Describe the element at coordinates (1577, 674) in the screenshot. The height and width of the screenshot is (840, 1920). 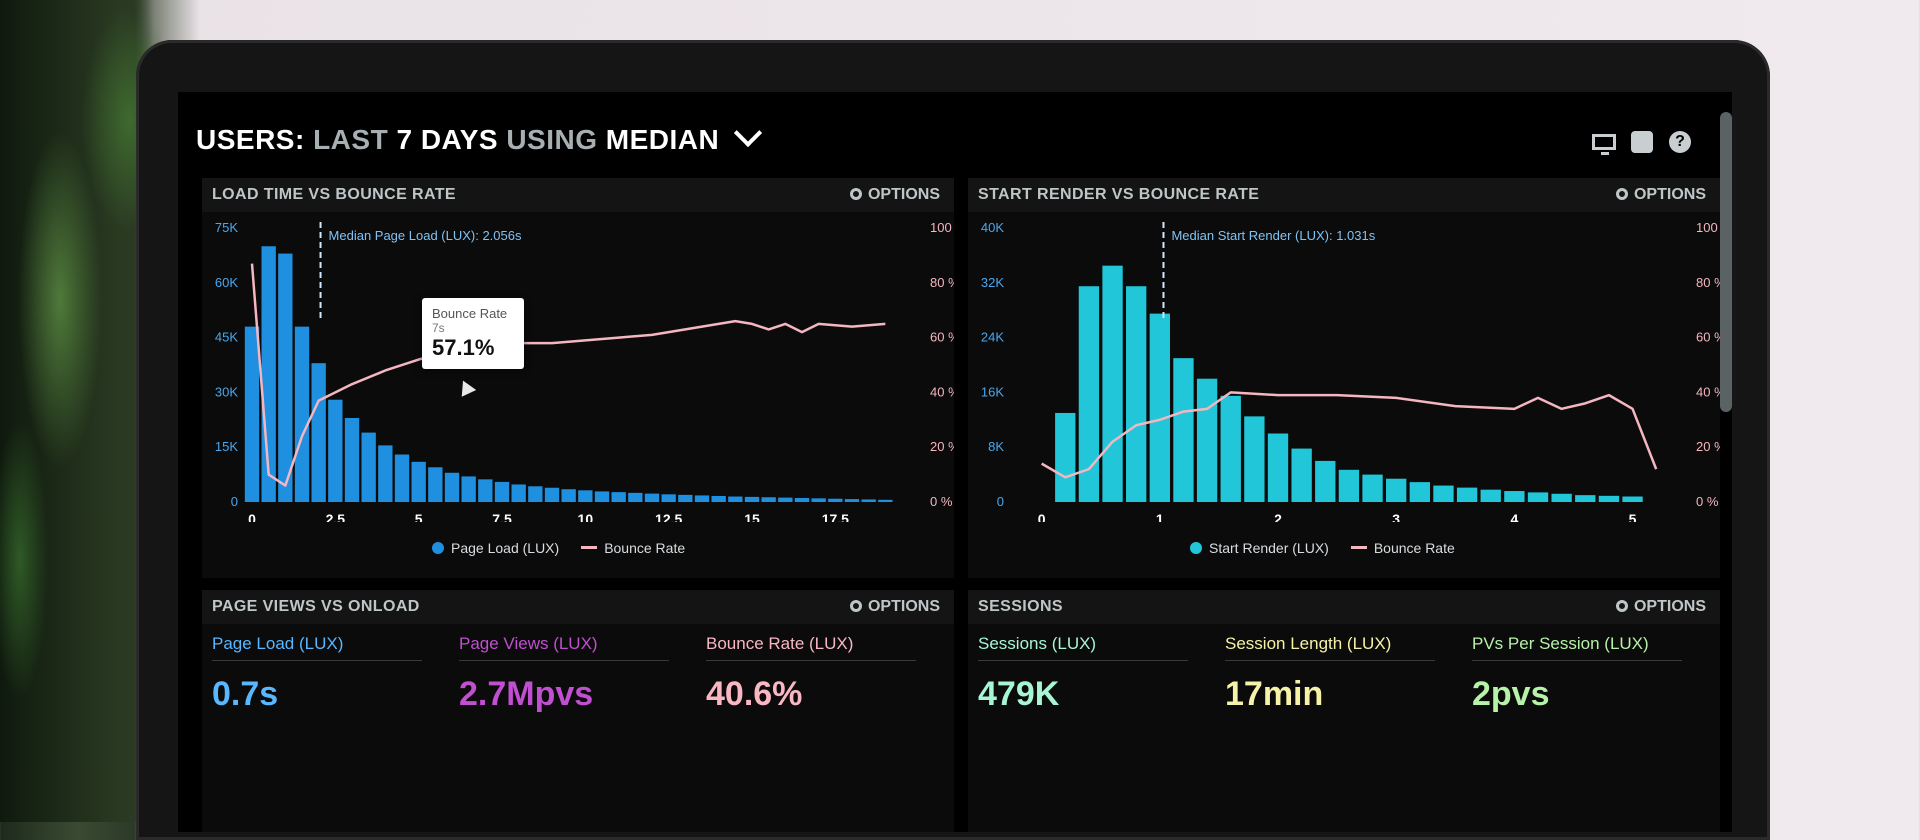
I see `kpi-pvs-per-session: PVs Per Session (LUX) 2pvs` at that location.